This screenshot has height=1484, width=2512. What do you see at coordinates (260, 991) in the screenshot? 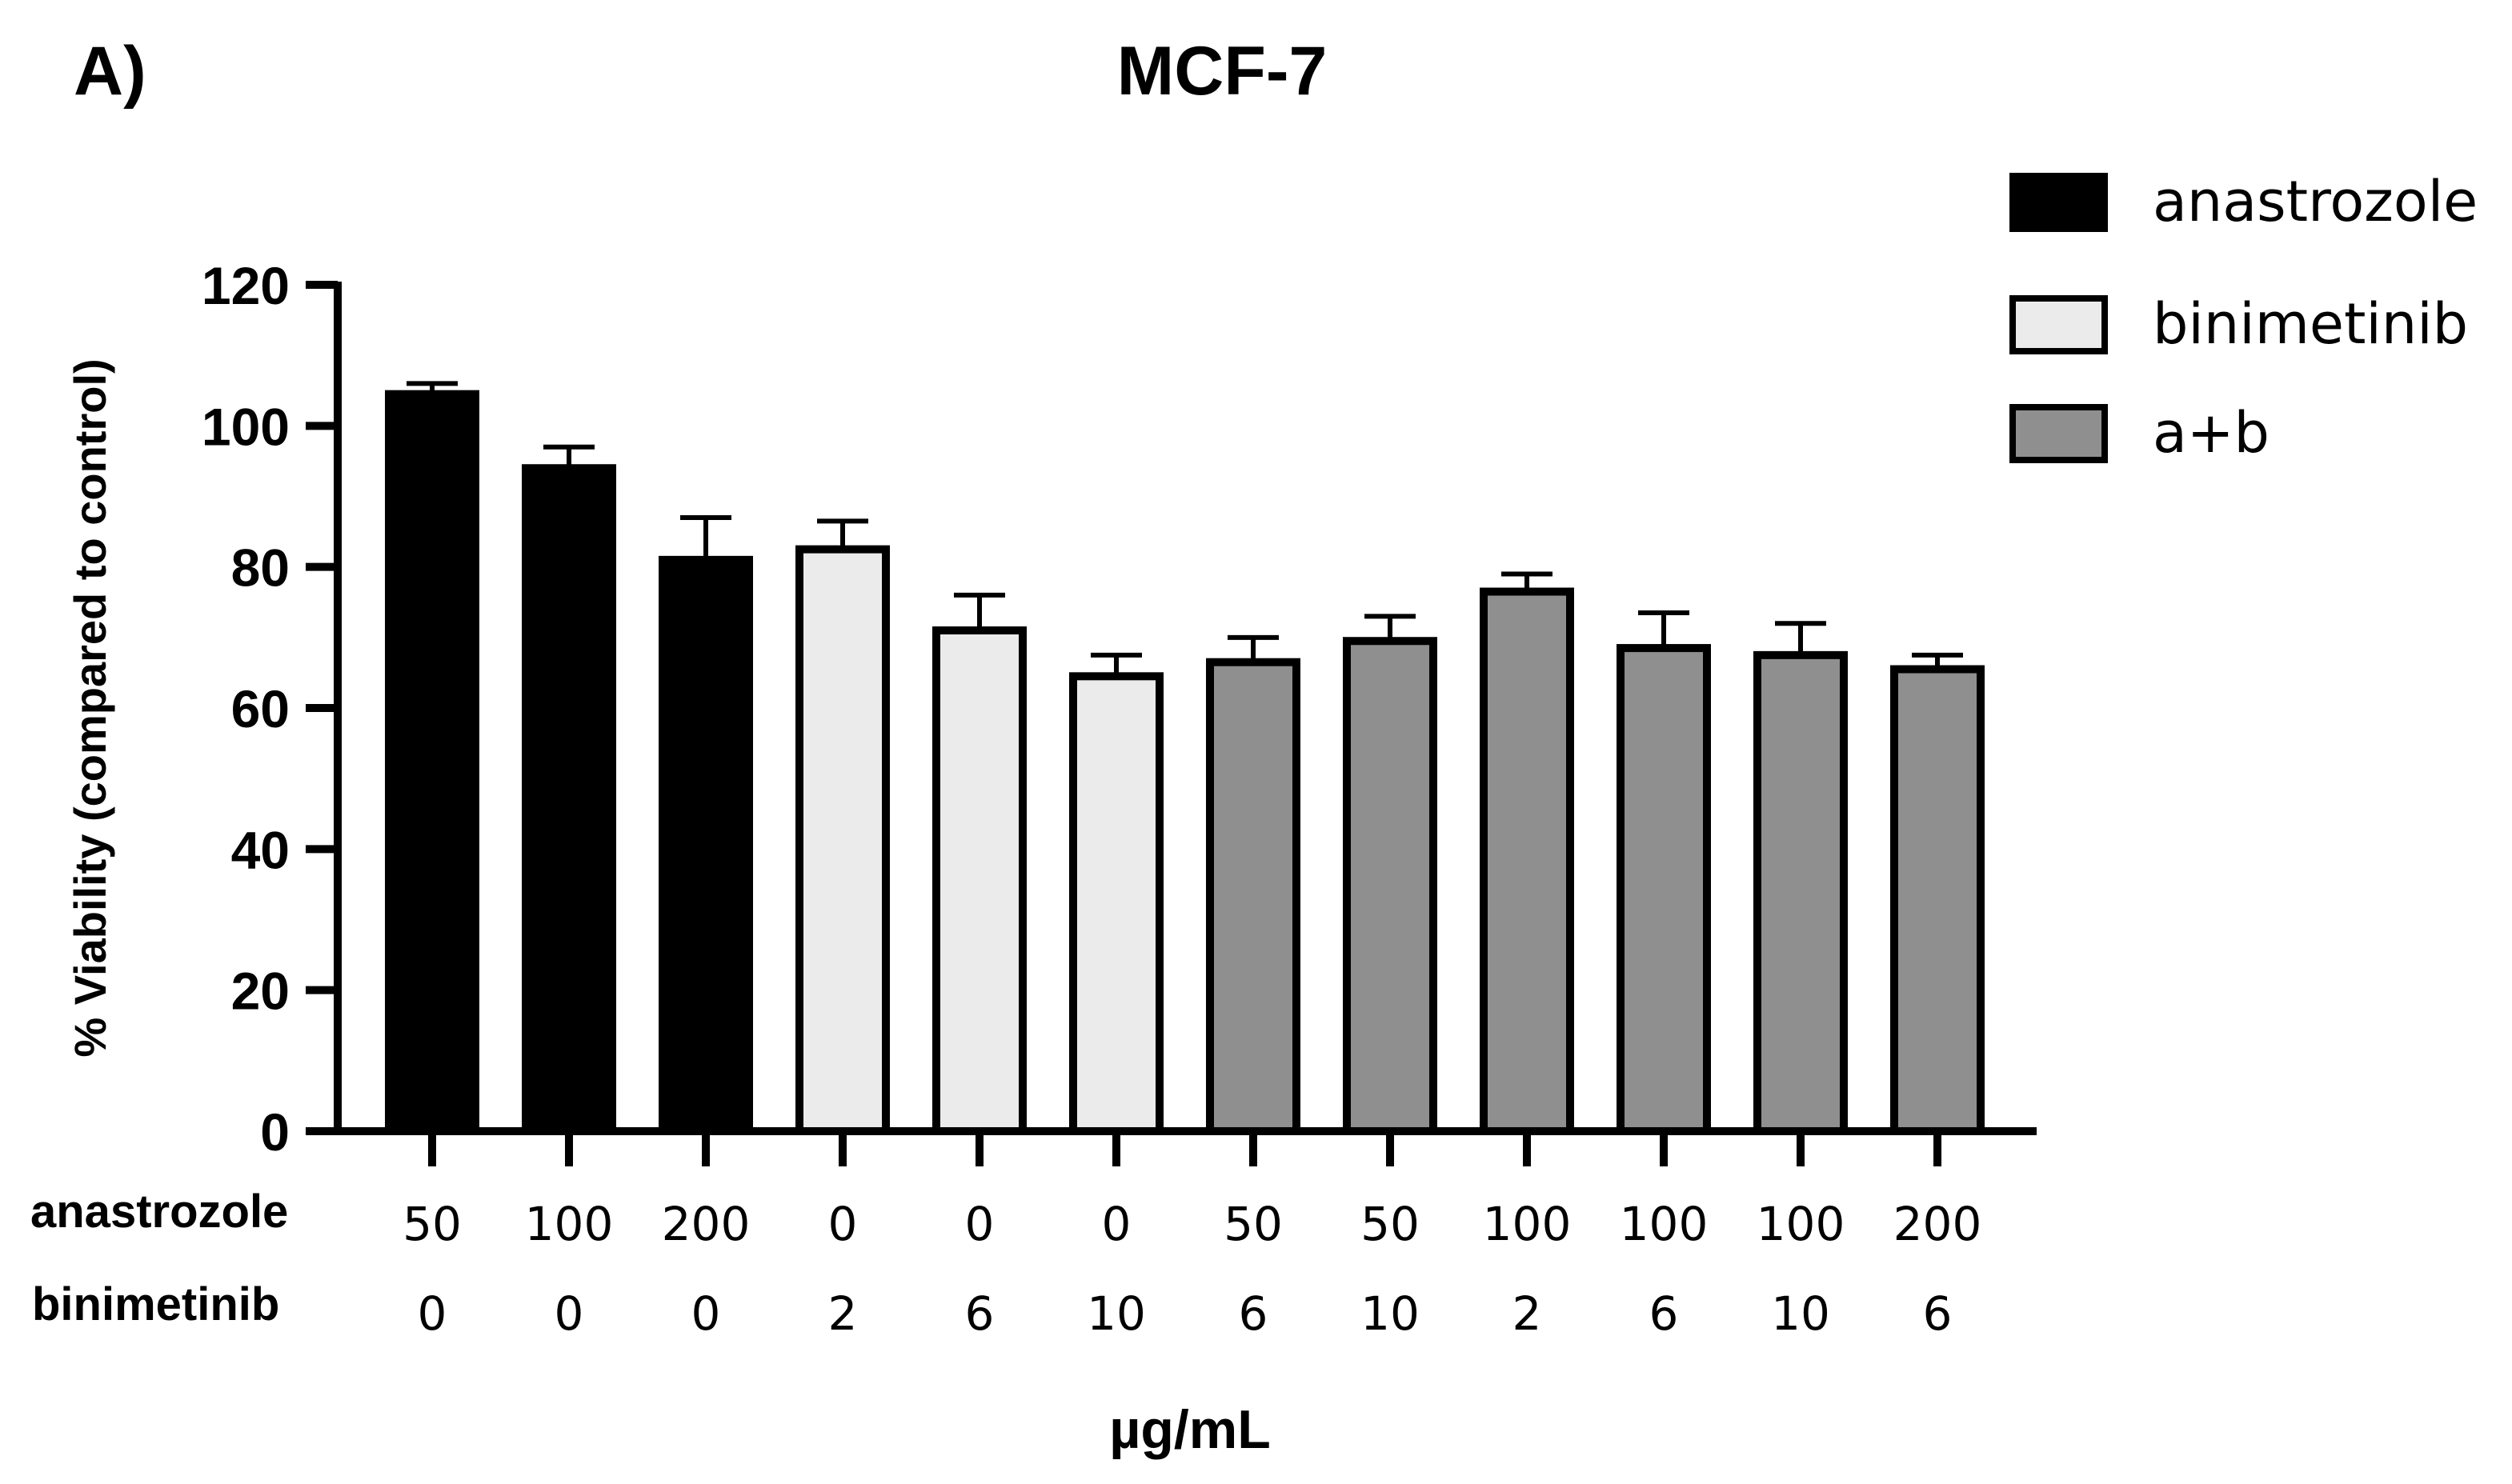
I see `y-tick-label: 20` at bounding box center [260, 991].